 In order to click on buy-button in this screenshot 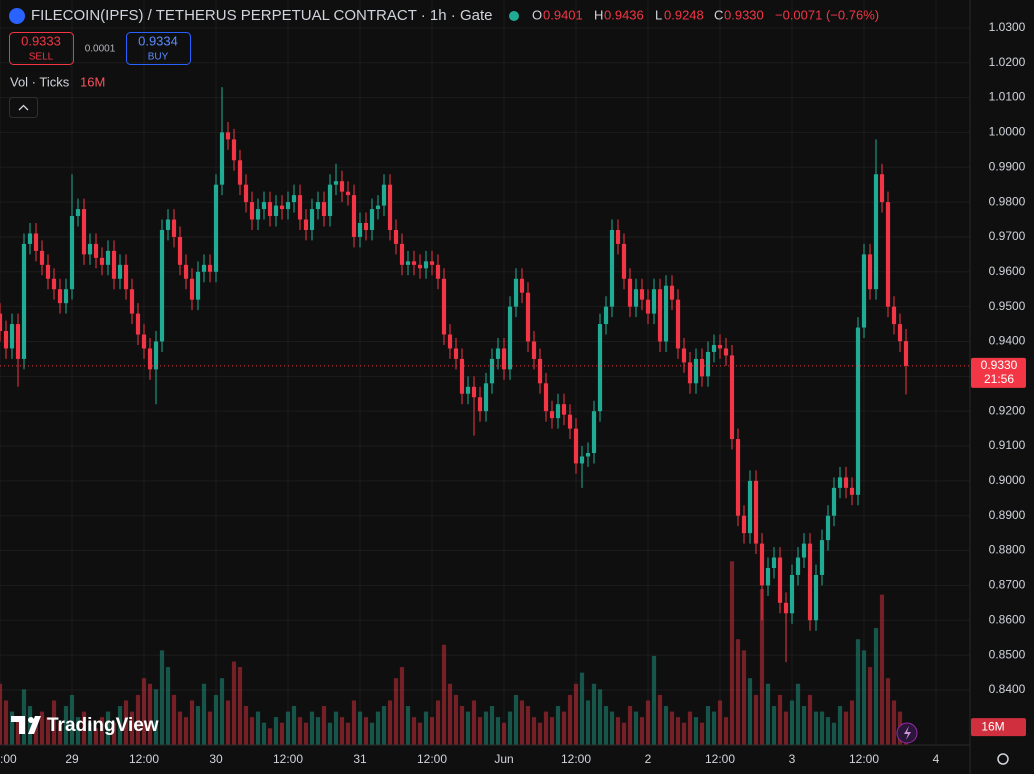, I will do `click(158, 48)`.